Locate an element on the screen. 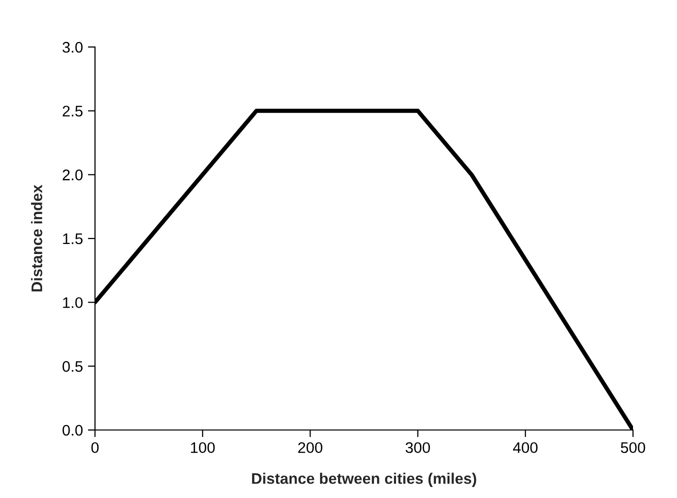 This screenshot has height=498, width=677. y-tick-label: 1.5 is located at coordinates (73, 239).